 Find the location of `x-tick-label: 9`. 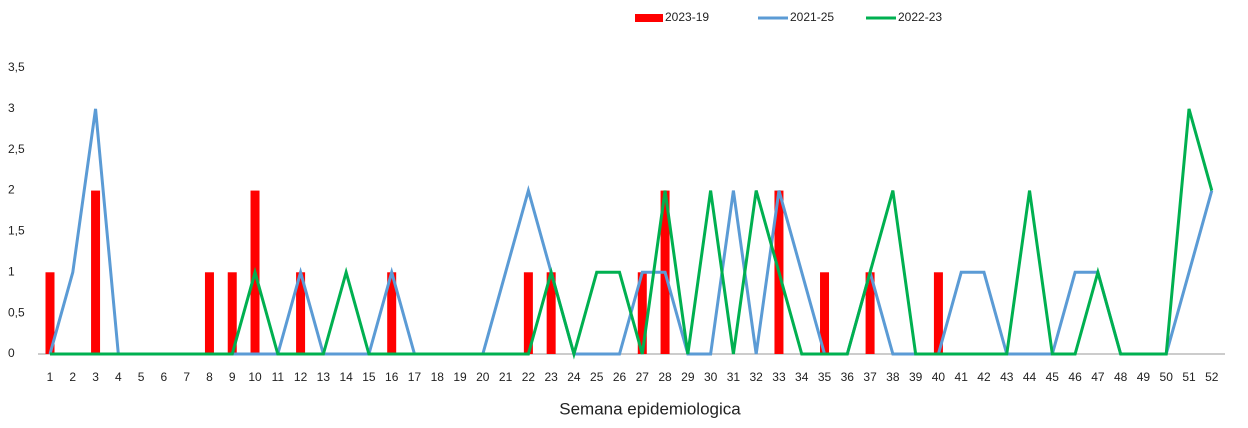

x-tick-label: 9 is located at coordinates (232, 377).